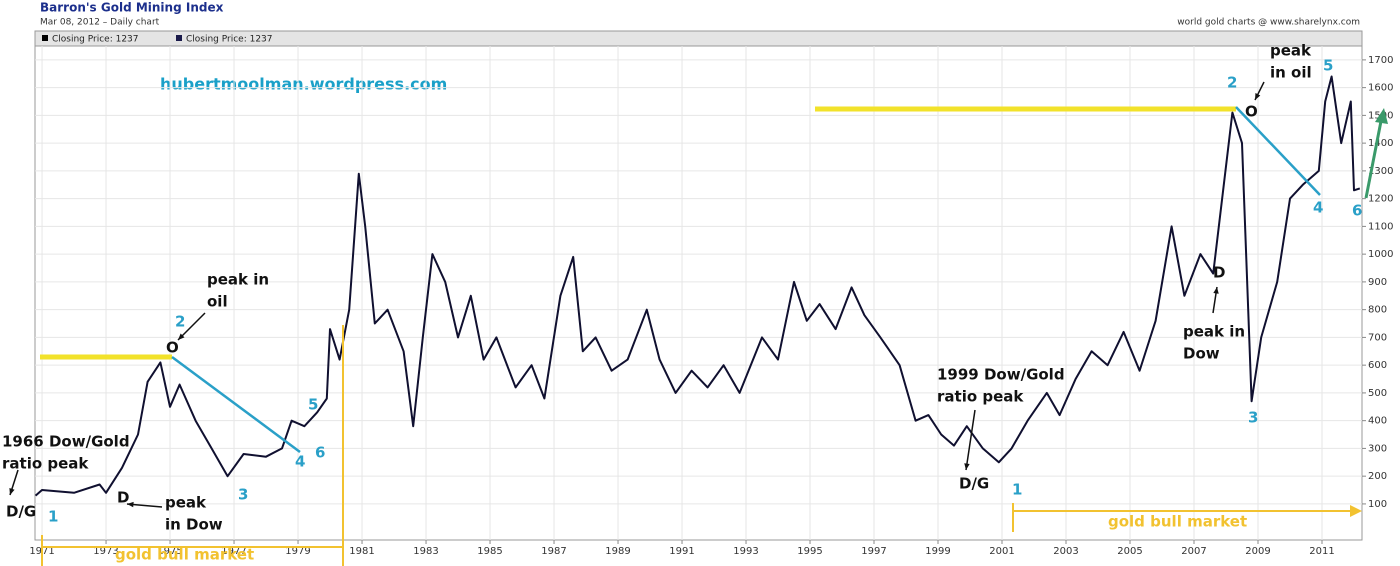 This screenshot has width=1400, height=566. What do you see at coordinates (1380, 171) in the screenshot?
I see `y-tick-label: 1300` at bounding box center [1380, 171].